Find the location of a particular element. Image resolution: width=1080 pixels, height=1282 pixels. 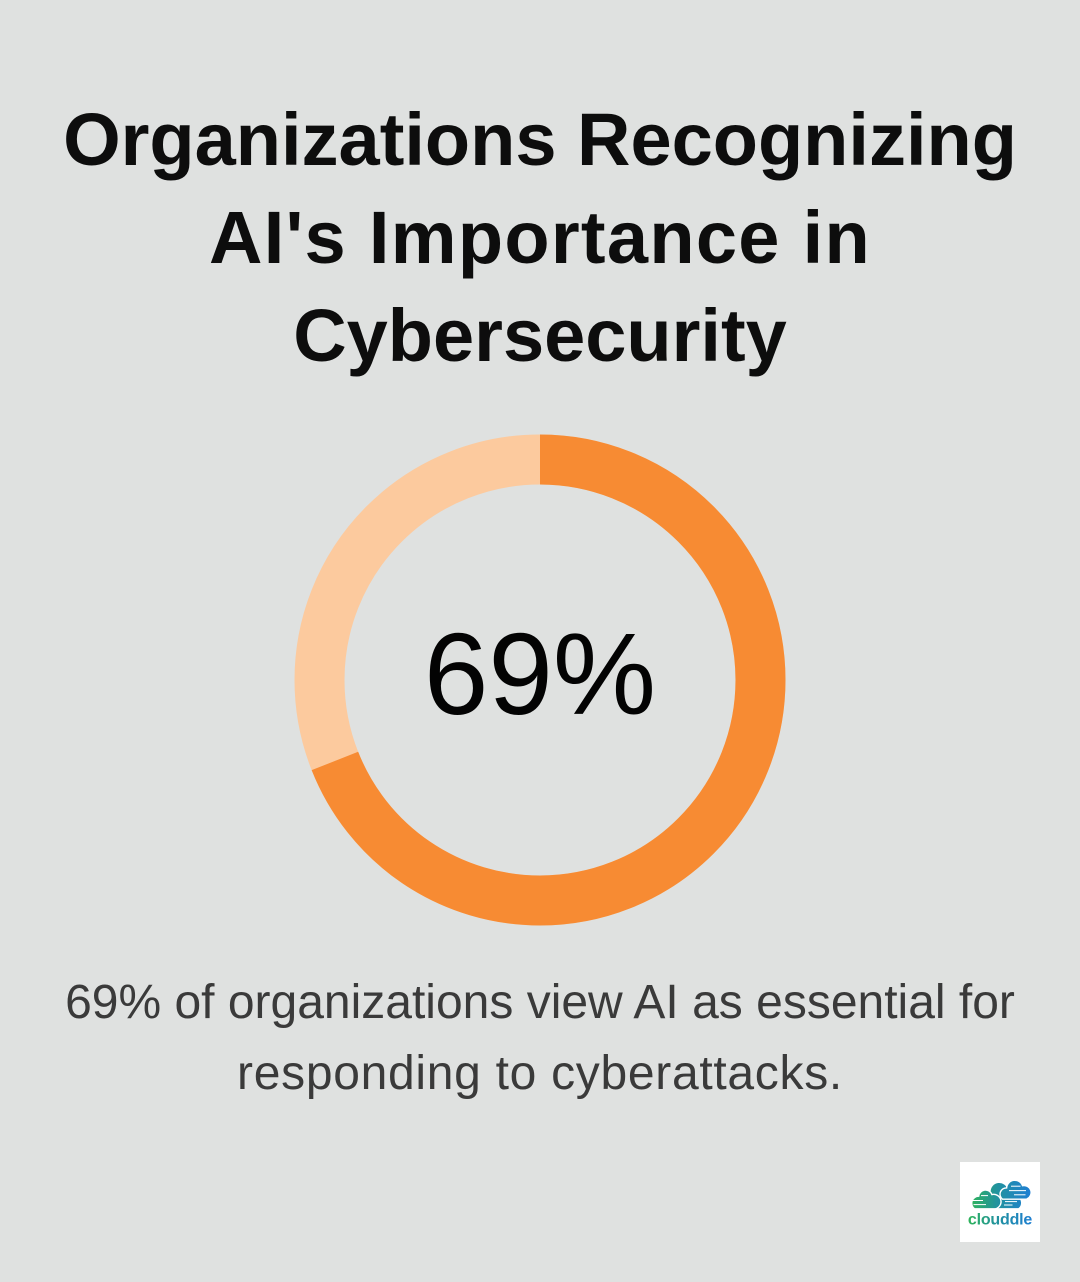

svg-text: clouddle is located at coordinates (1000, 1220).